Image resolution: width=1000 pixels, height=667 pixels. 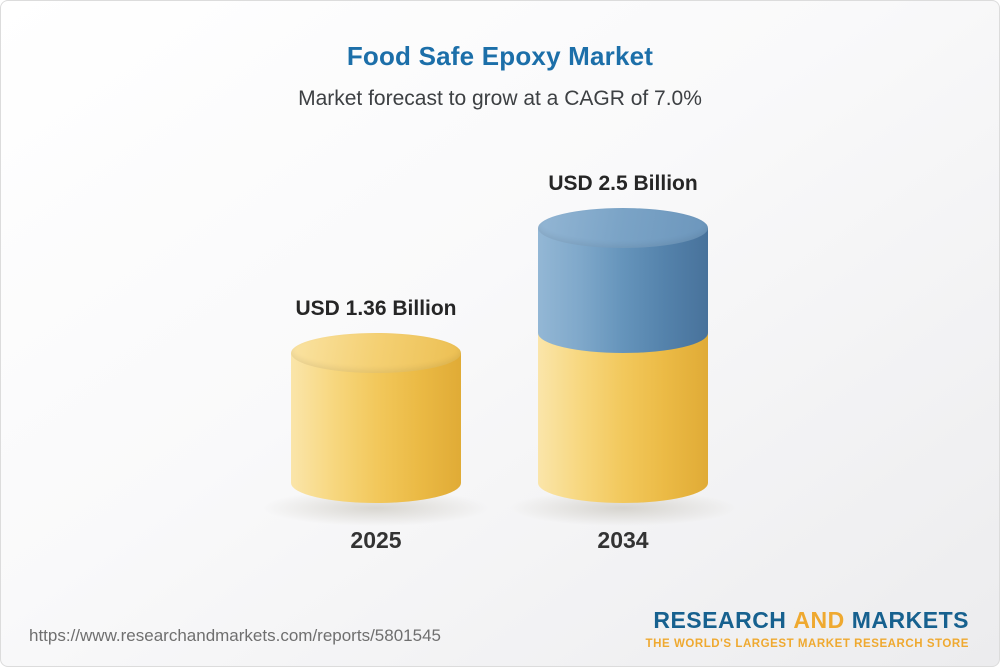 I want to click on value-label-2025: USD 1.36 Billion, so click(x=376, y=309).